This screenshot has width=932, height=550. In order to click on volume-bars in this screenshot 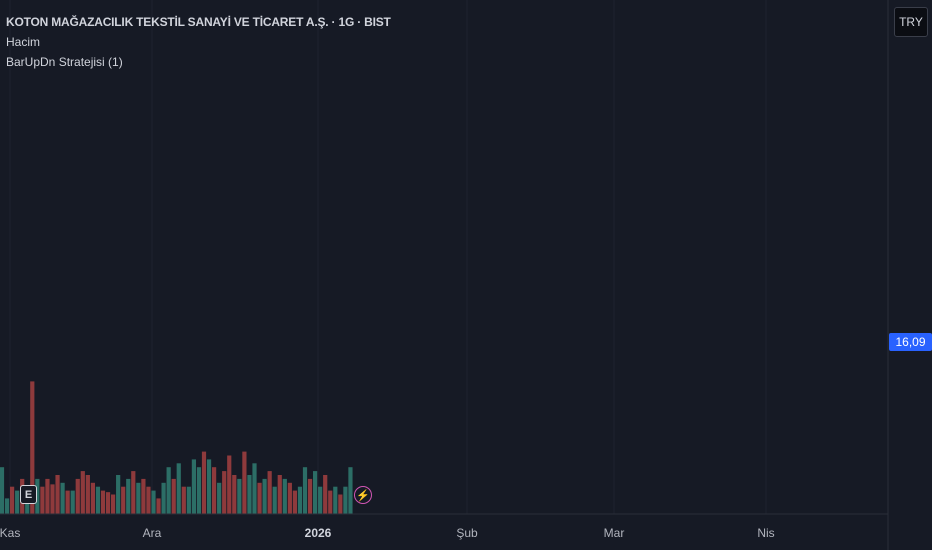, I will do `click(176, 447)`.